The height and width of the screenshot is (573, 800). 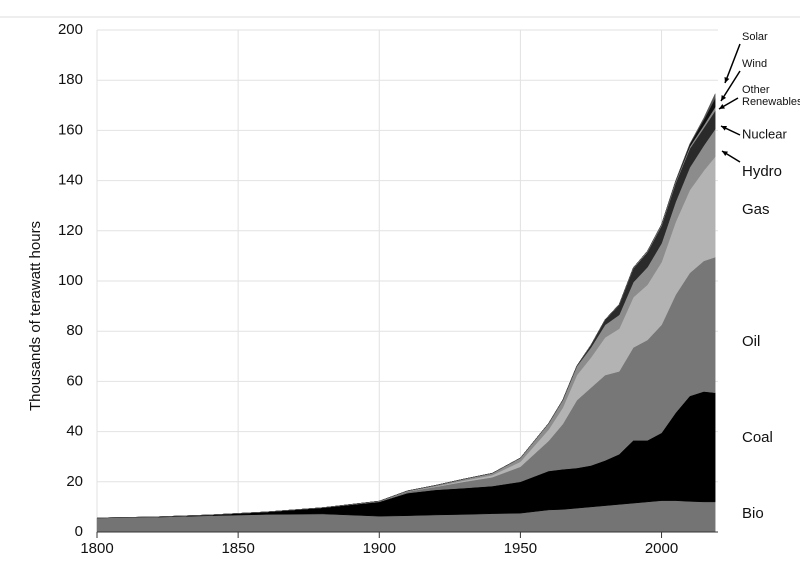 I want to click on y-tick-label: 40, so click(x=74, y=431).